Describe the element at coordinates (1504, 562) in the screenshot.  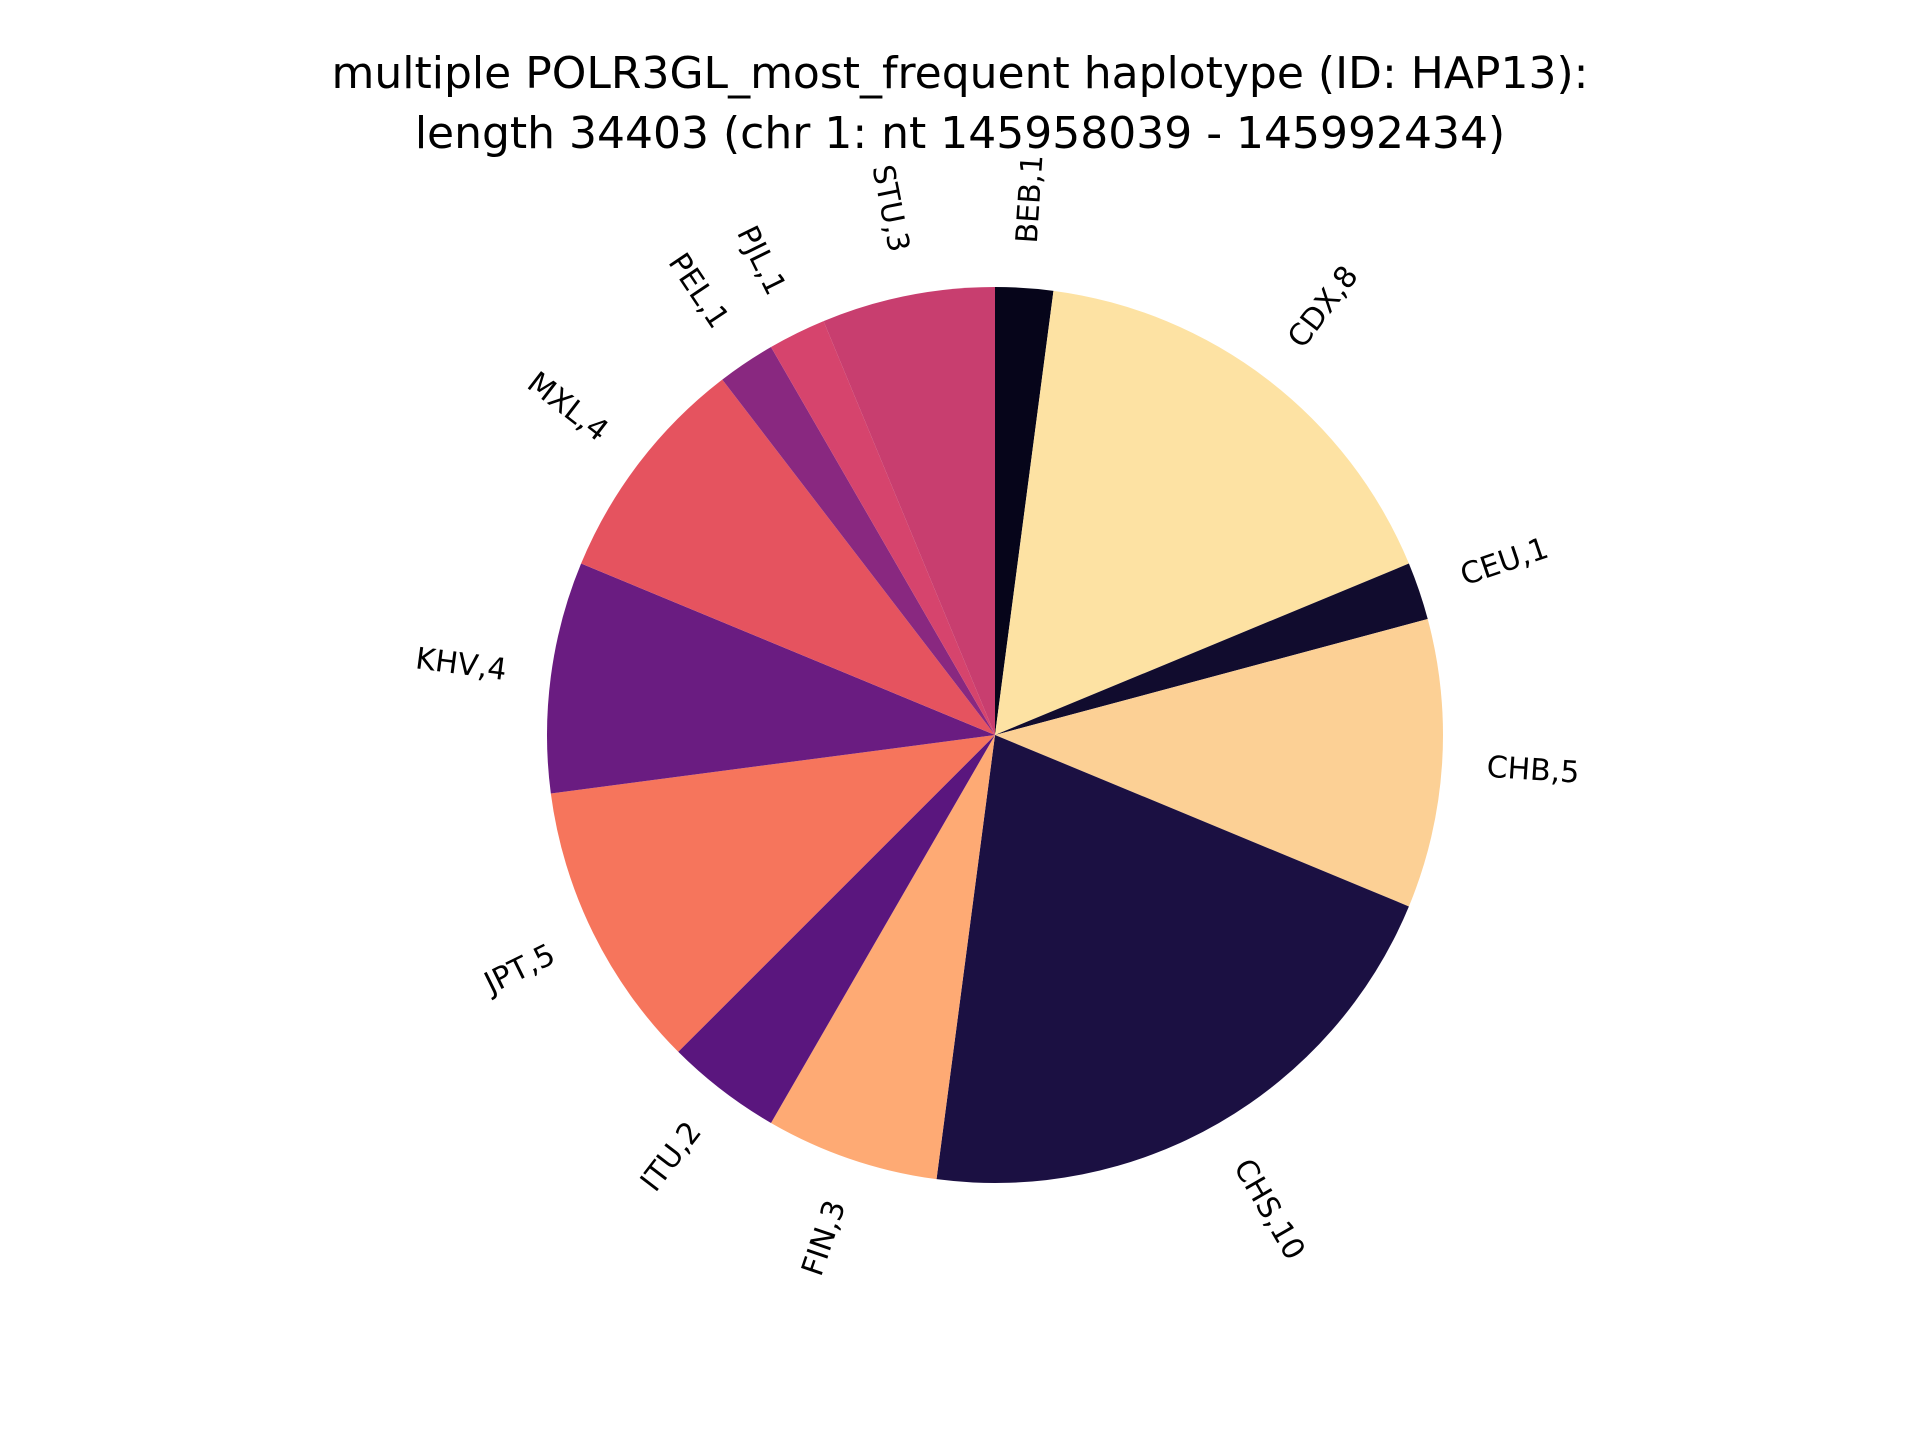
I see `pie-label-ceu: CEU,1` at that location.